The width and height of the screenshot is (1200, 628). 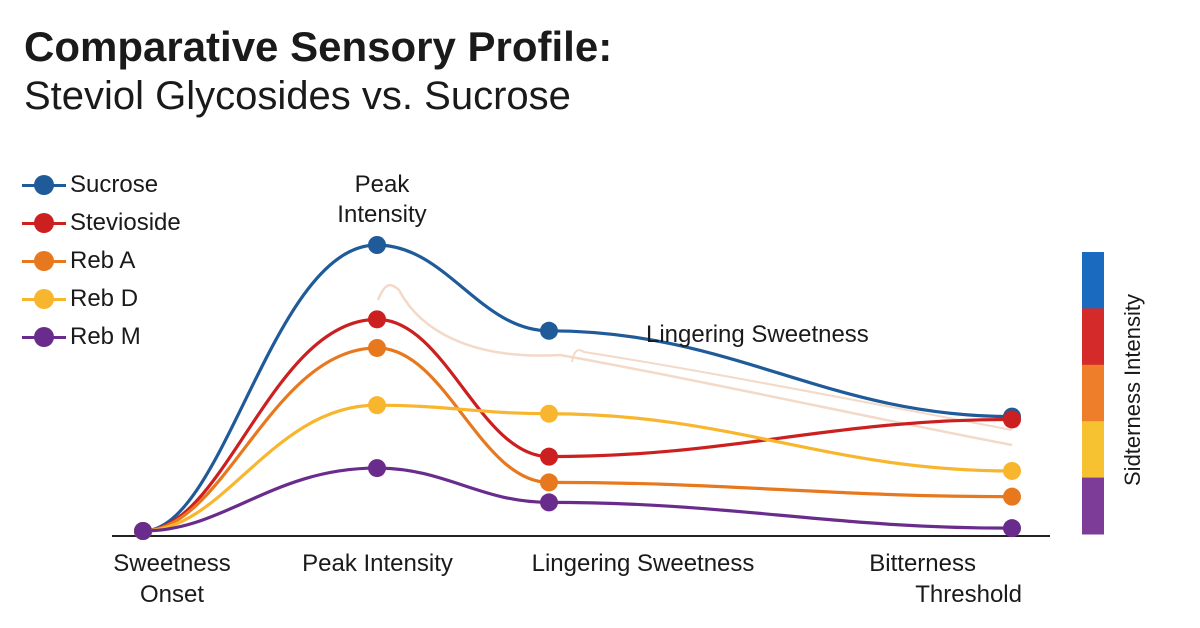 I want to click on legend-item-sucrose: Sucrose, so click(x=101, y=185).